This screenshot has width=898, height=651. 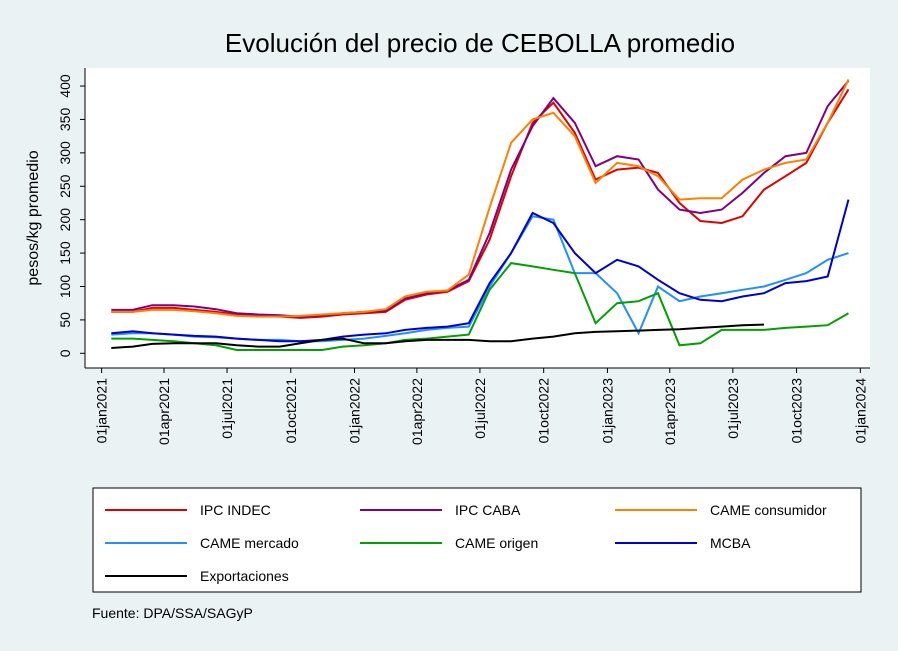 What do you see at coordinates (65, 320) in the screenshot?
I see `y-tick-label: 50` at bounding box center [65, 320].